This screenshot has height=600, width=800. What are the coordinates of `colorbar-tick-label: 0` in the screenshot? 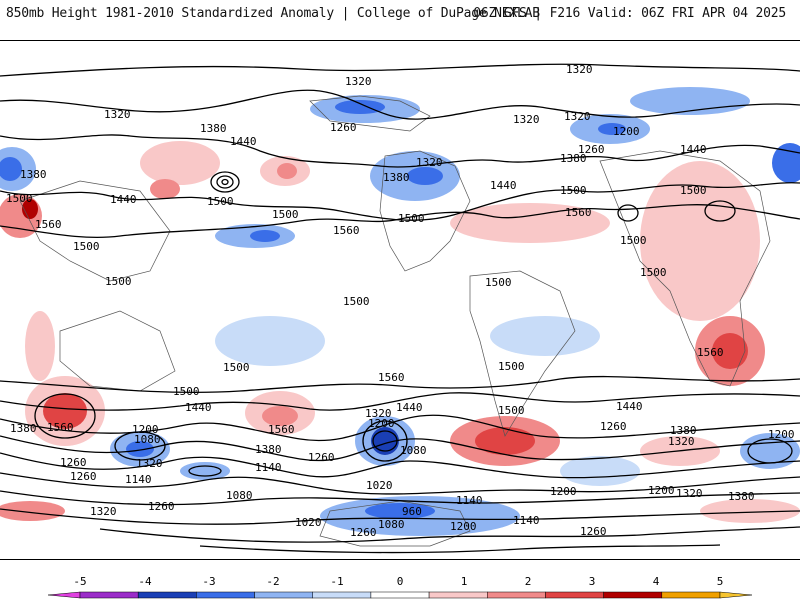 It's located at (400, 581).